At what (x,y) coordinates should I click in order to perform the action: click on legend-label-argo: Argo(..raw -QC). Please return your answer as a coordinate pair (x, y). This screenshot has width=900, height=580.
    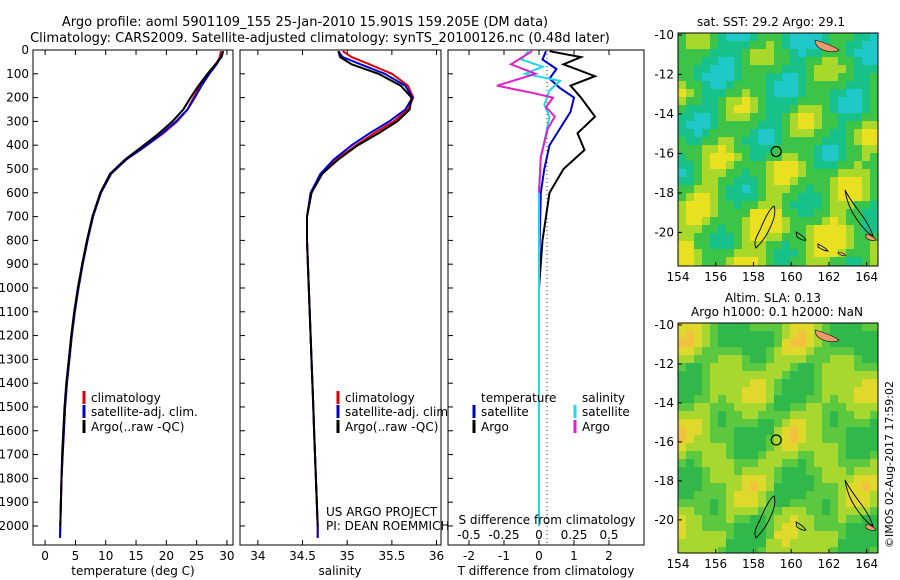
    Looking at the image, I should click on (391, 427).